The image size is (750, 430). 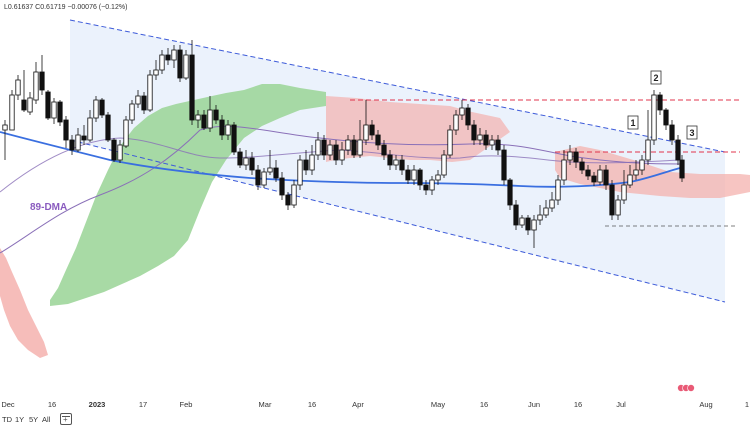 What do you see at coordinates (7, 419) in the screenshot?
I see `range-button-td: TD` at bounding box center [7, 419].